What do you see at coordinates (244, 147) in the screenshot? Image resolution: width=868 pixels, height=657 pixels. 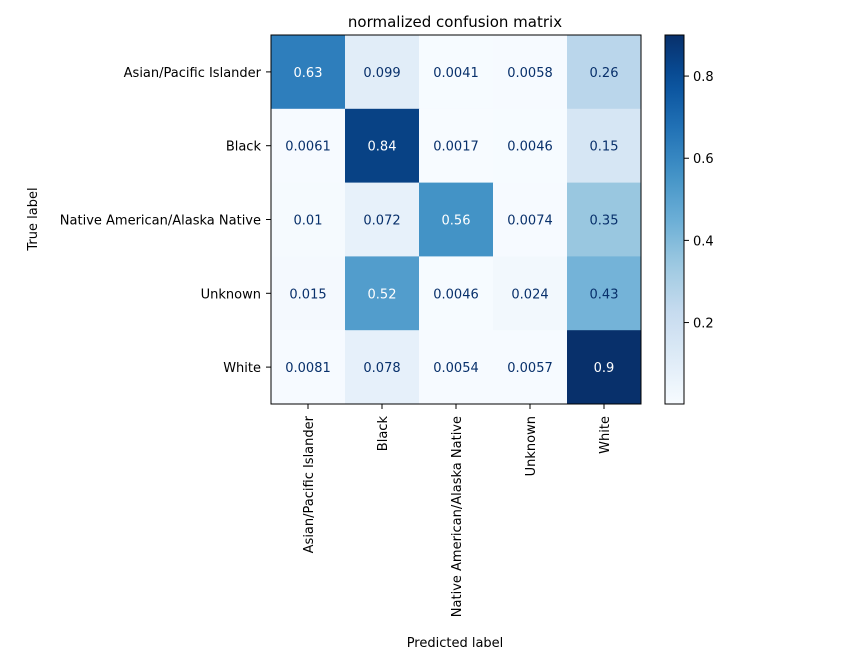 I see `y-tick-label: Black` at bounding box center [244, 147].